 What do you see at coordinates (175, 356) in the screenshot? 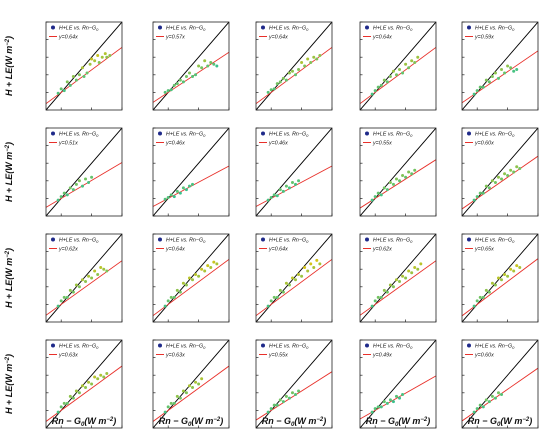
I see `legend-fit-label: y=0.63x` at bounding box center [175, 356].